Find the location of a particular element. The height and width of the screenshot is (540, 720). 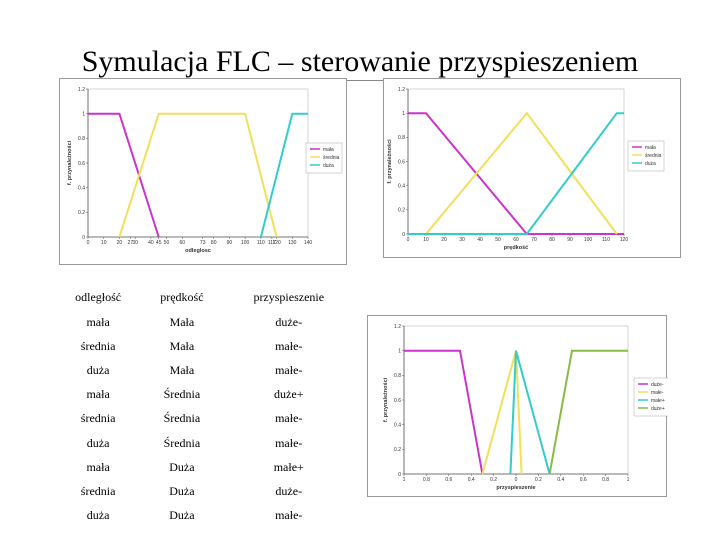

rule-acceleration-cell: małe+ is located at coordinates (288, 466).